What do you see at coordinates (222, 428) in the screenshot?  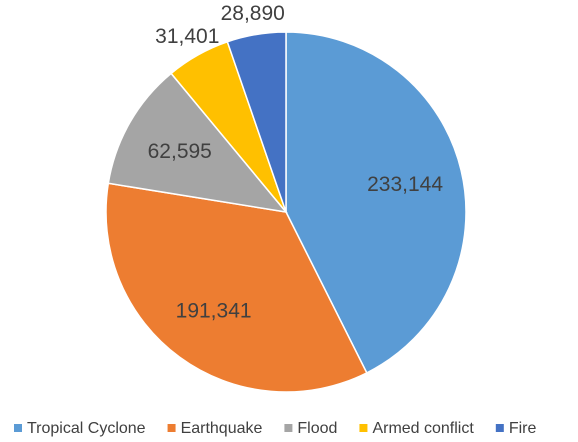 I see `legend-label-earthquake: Earthquake` at bounding box center [222, 428].